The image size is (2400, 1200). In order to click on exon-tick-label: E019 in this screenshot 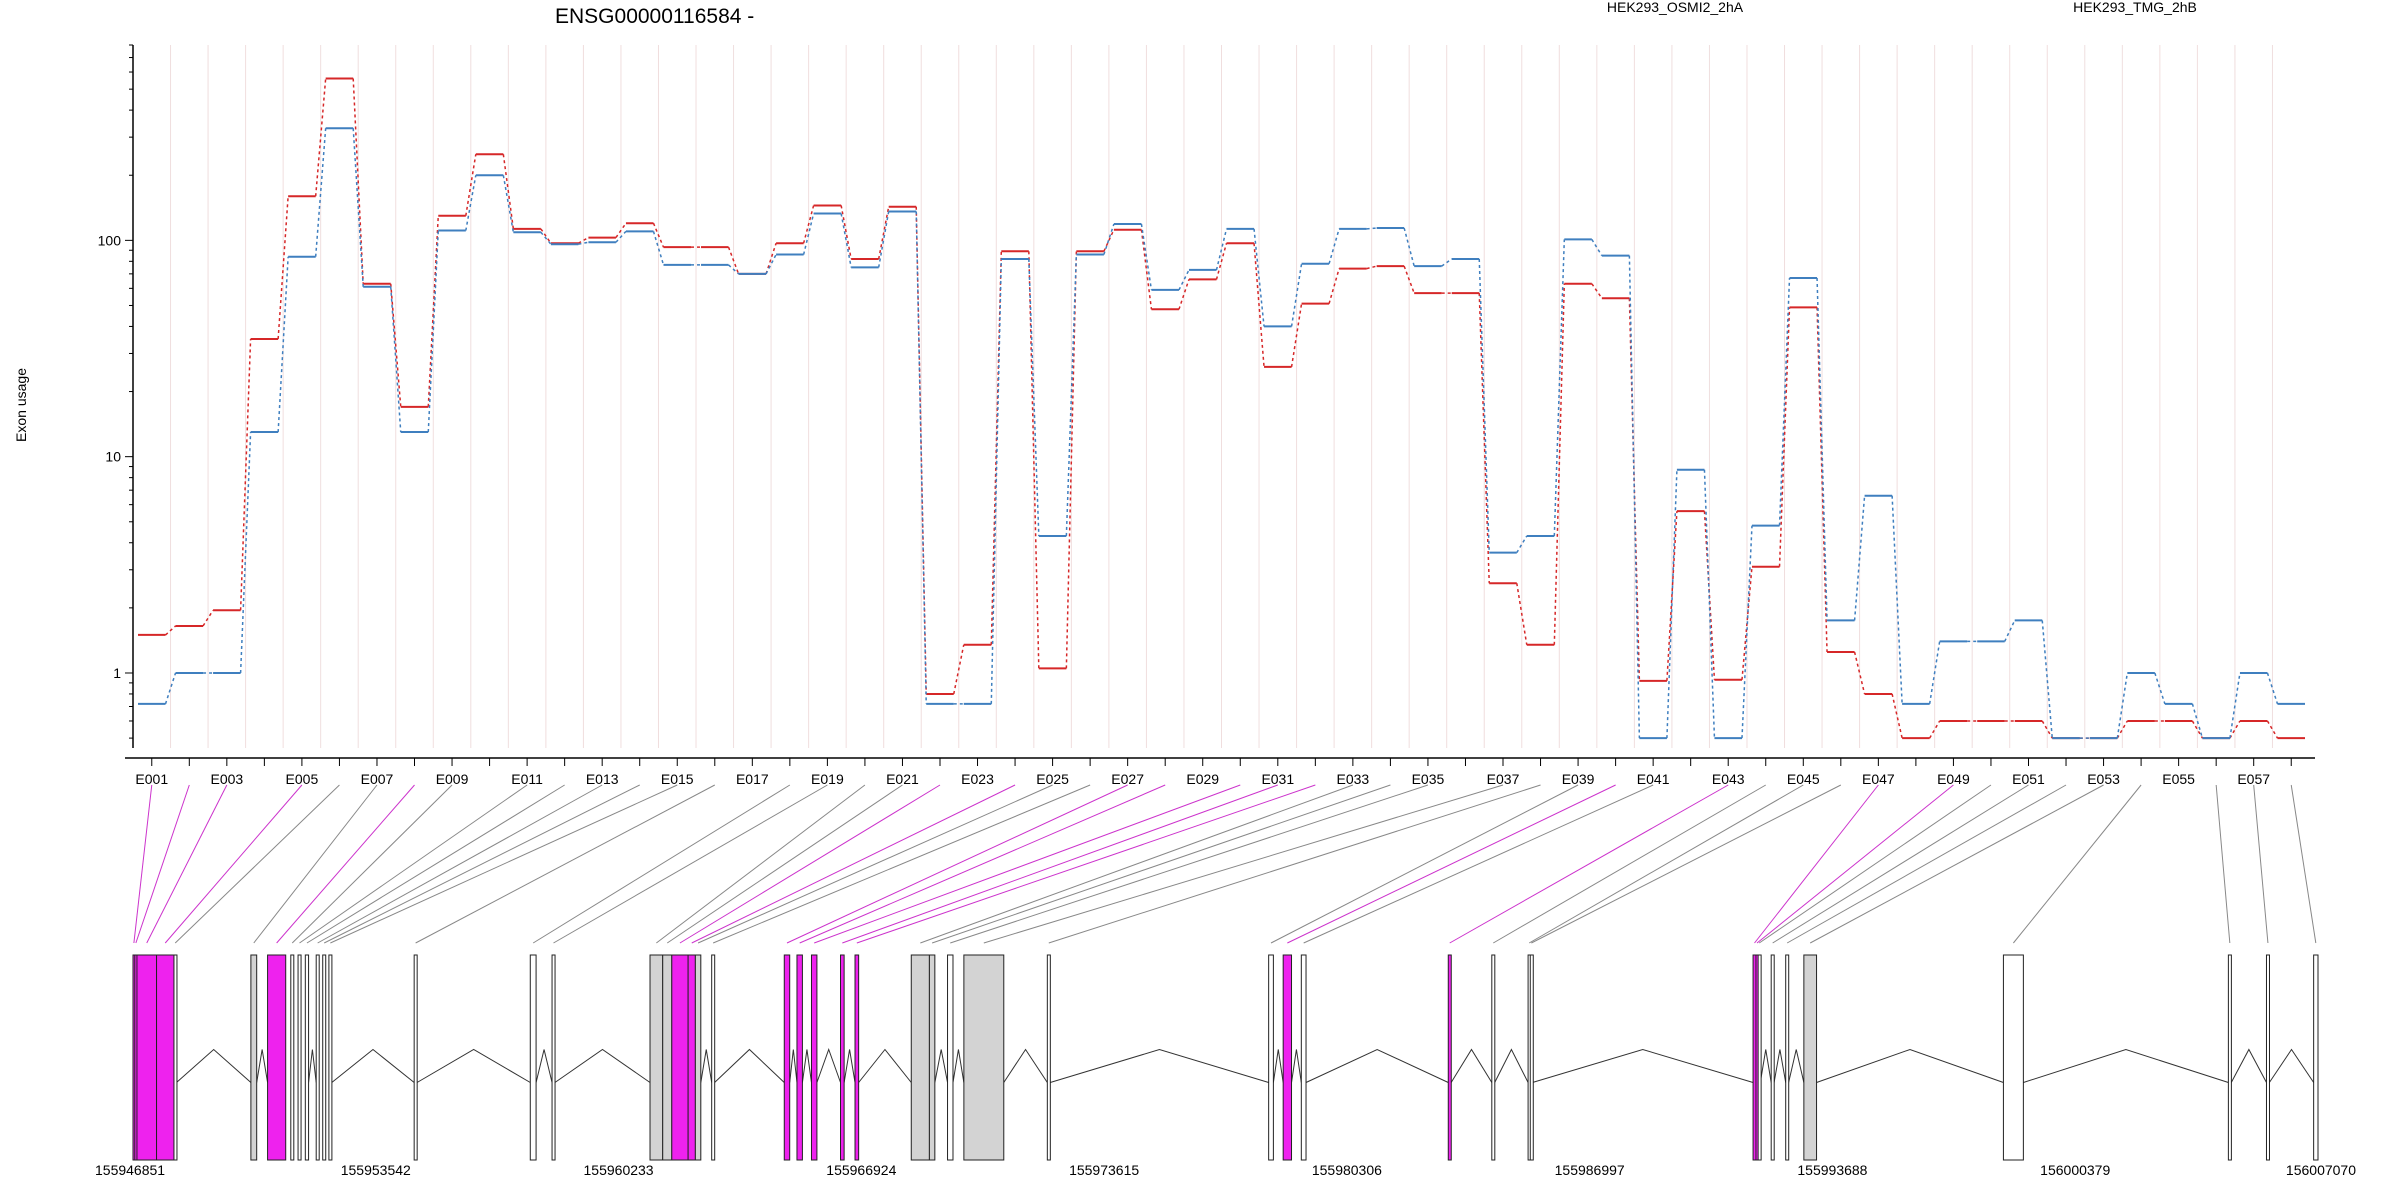, I will do `click(827, 779)`.